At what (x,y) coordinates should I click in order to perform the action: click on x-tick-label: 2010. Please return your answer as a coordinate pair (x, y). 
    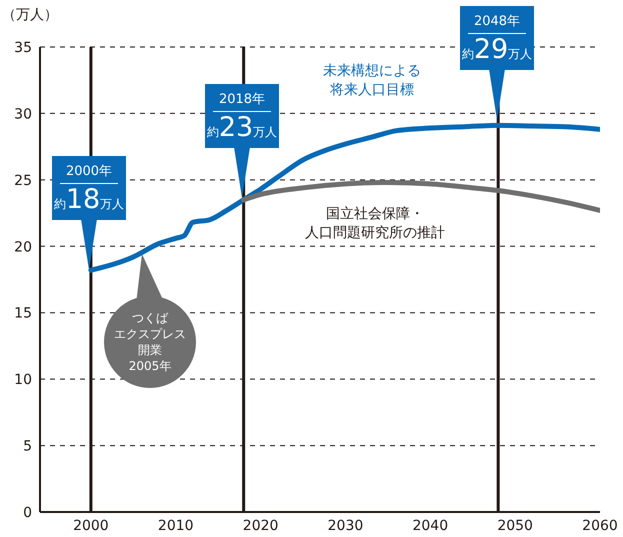
    Looking at the image, I should click on (176, 526).